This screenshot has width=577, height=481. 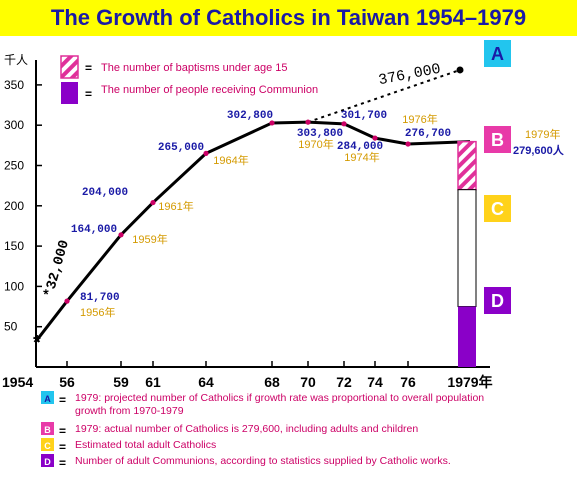 I want to click on value-label: 303,800, so click(x=320, y=134).